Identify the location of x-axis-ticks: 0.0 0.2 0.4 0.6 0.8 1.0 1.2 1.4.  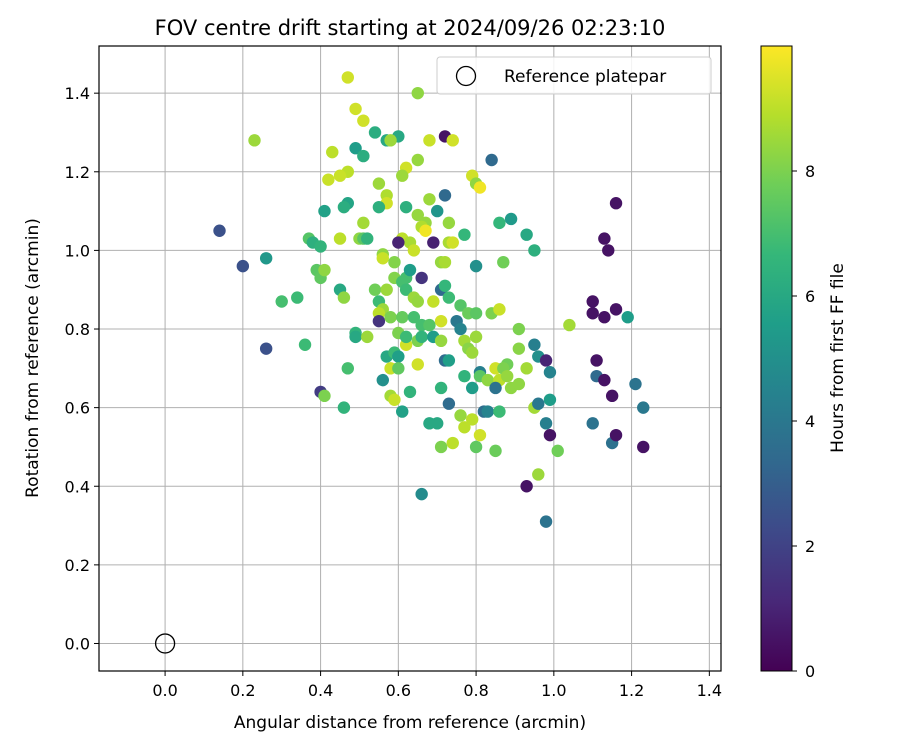
(437, 685).